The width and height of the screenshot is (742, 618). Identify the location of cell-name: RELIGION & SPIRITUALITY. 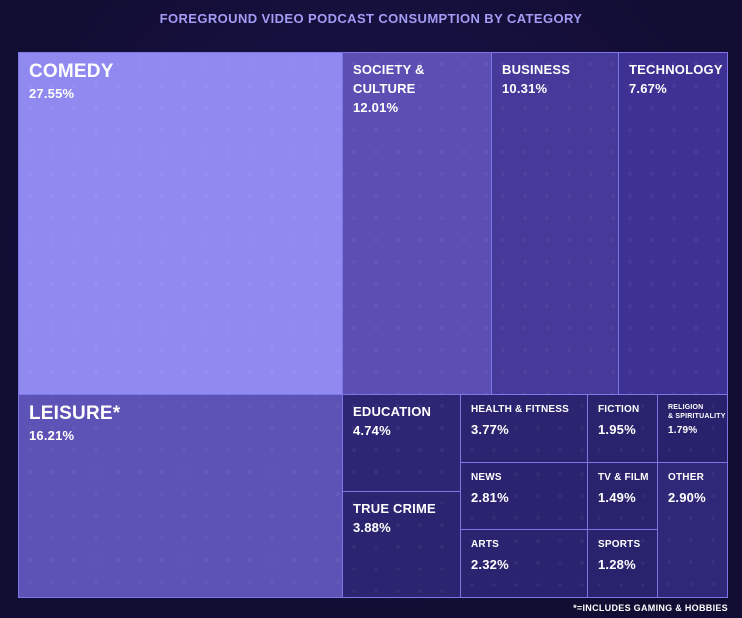
(697, 412).